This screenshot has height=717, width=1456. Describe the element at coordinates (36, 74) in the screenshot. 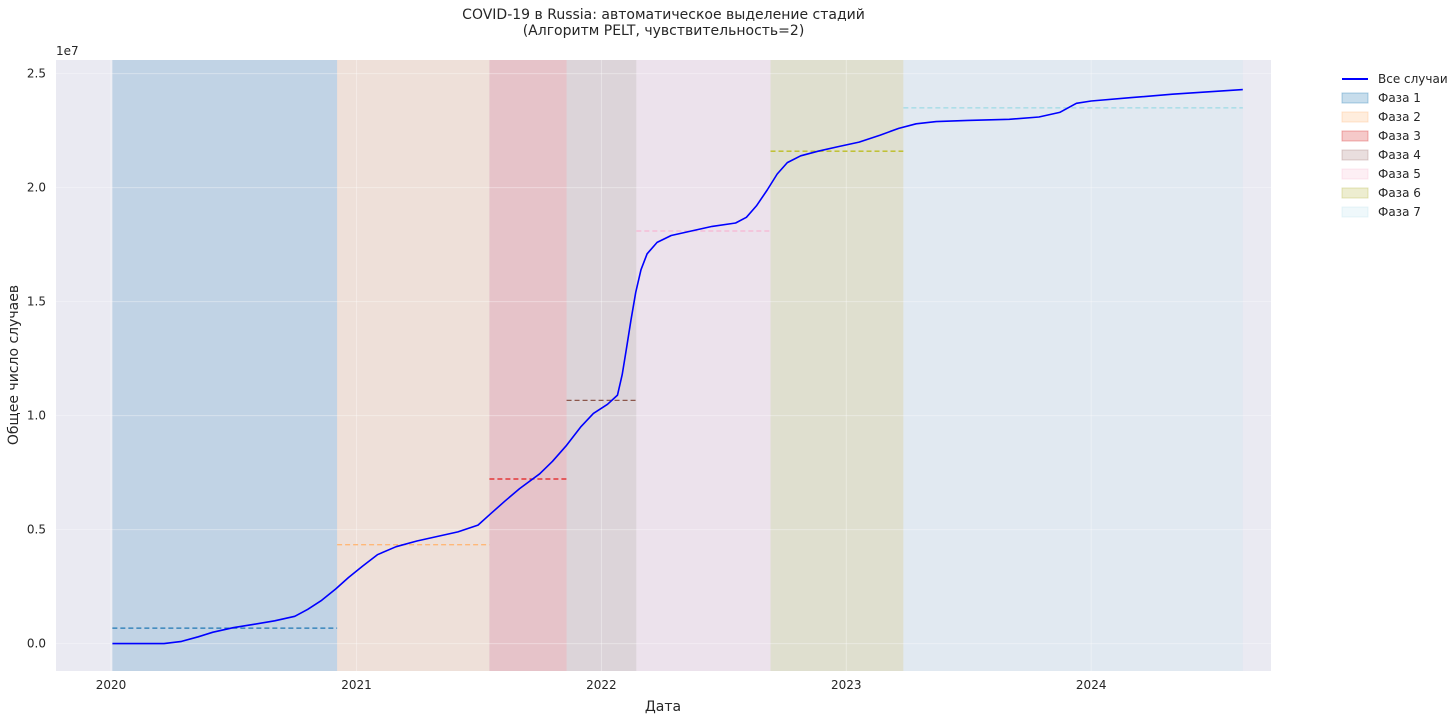

I see `y-tick-label: 2.5` at that location.